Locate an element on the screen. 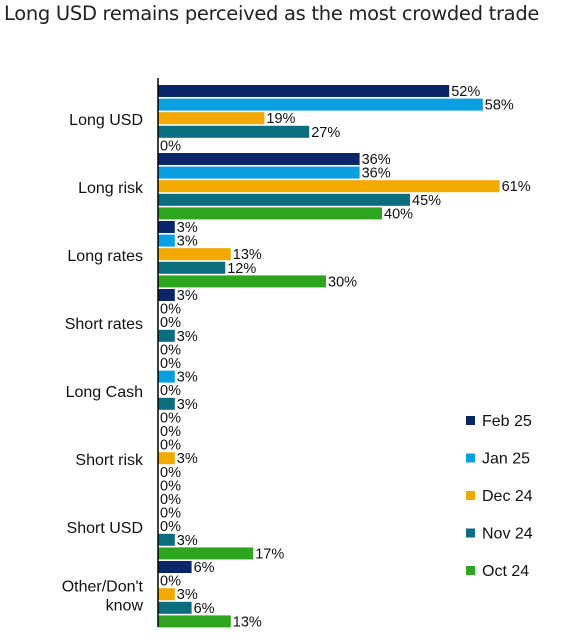  category-label-long-cash: Long Cash is located at coordinates (104, 392).